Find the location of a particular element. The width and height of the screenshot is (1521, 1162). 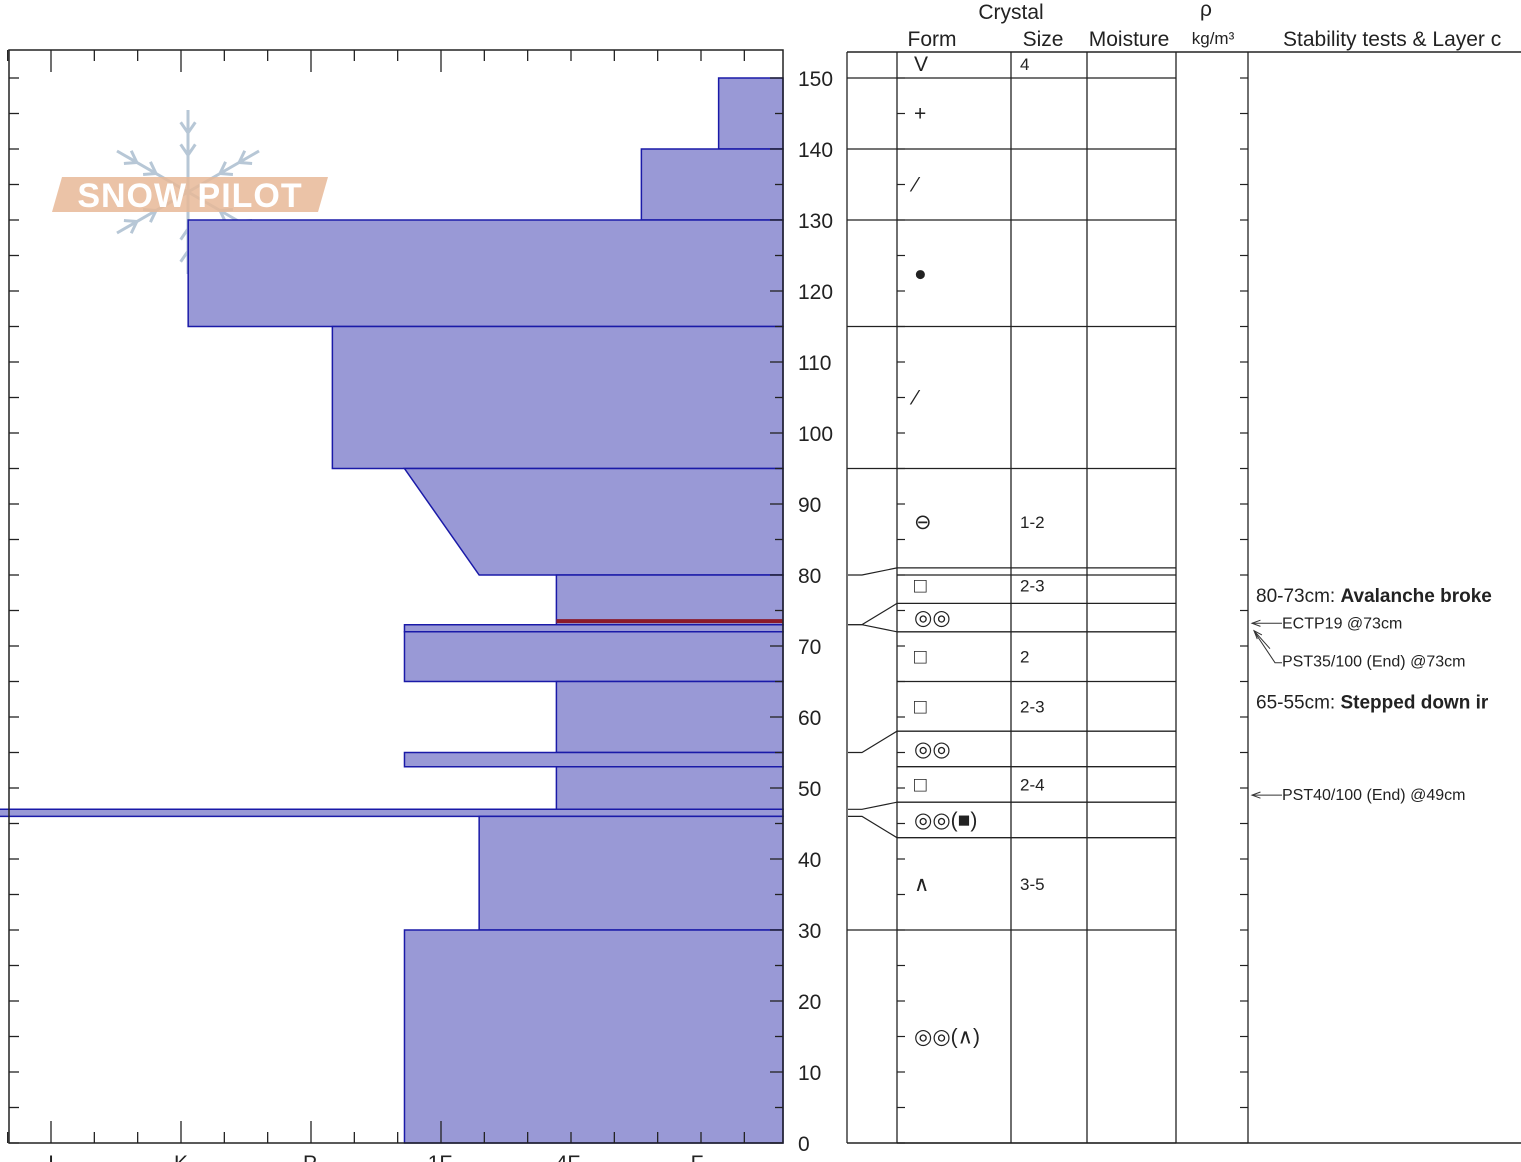

height-tick-label: 20 is located at coordinates (809, 1002).